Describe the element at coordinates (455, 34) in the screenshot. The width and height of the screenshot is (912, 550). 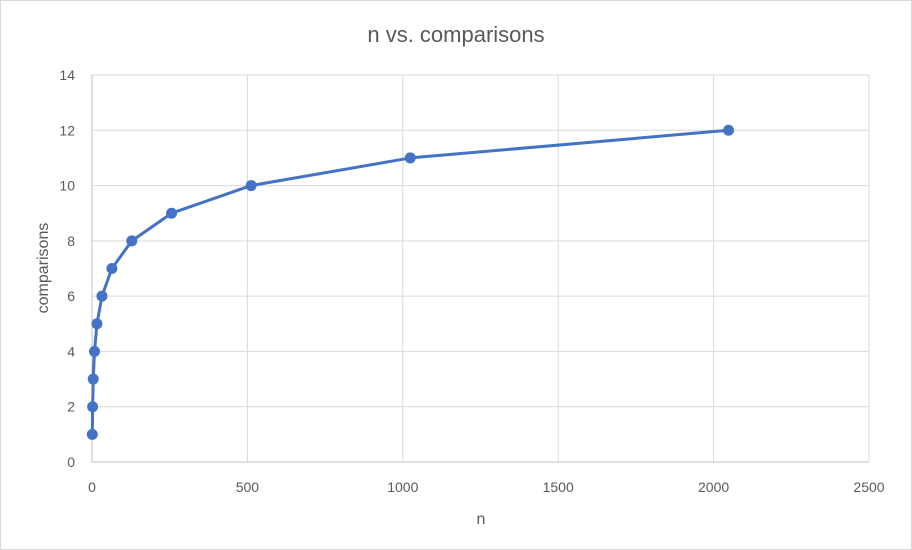
I see `chart-title: n vs. comparisons` at that location.